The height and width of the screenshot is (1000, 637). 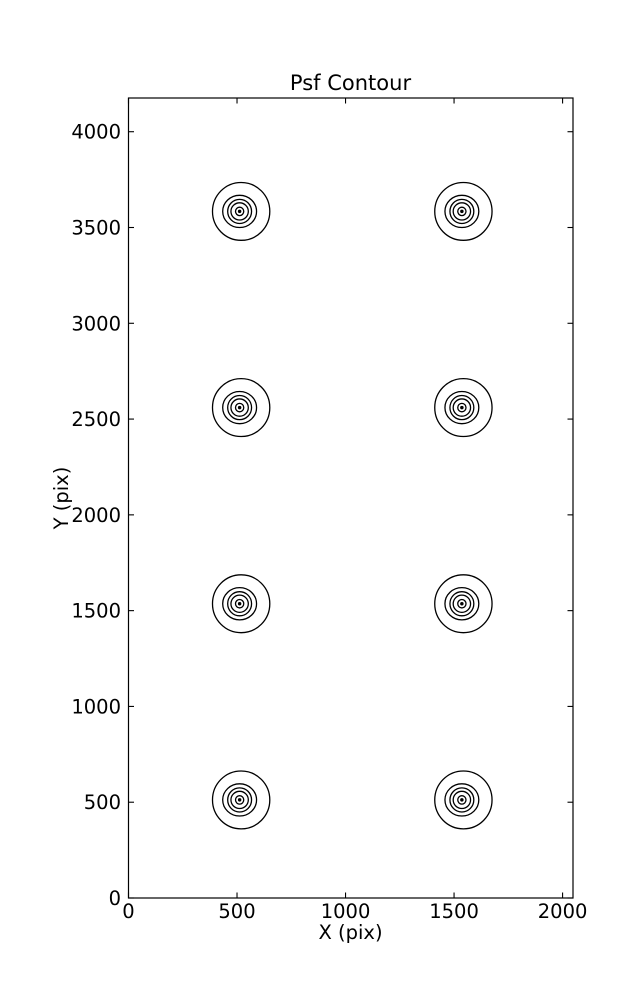 I want to click on x-tick-label: 2000, so click(x=563, y=911).